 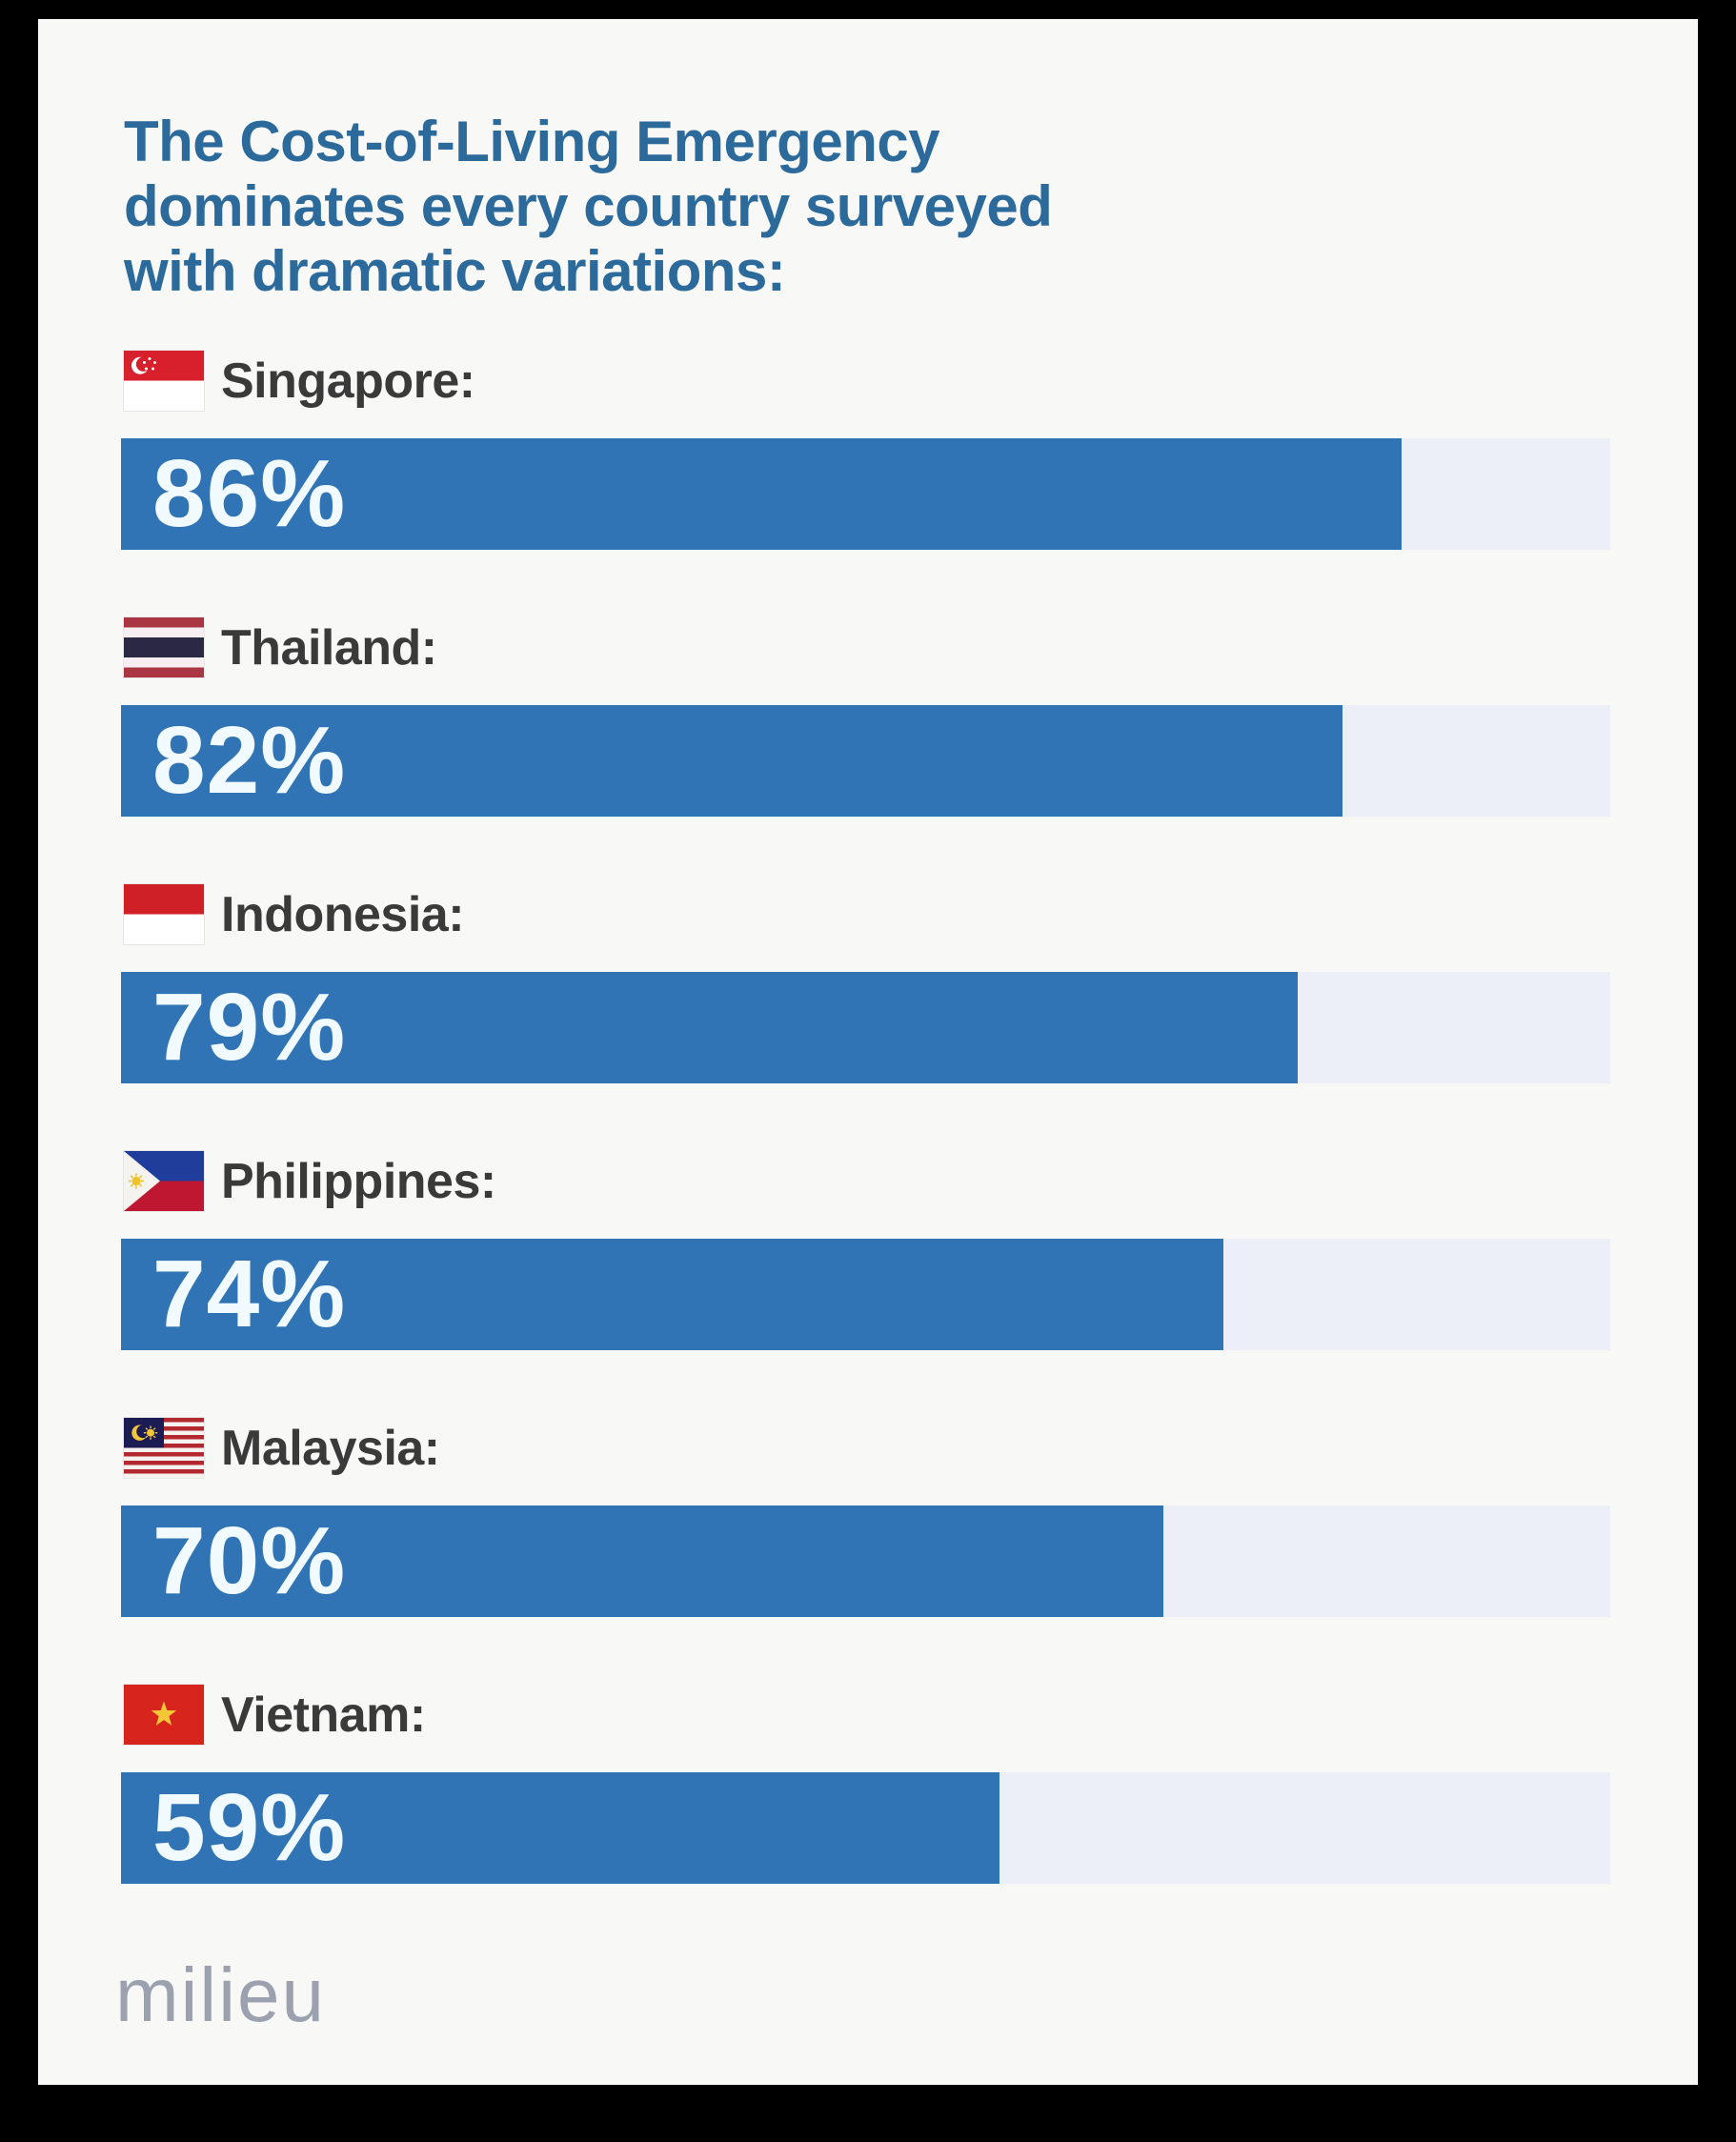 I want to click on bar-track-indonesia: 79%, so click(x=865, y=1027).